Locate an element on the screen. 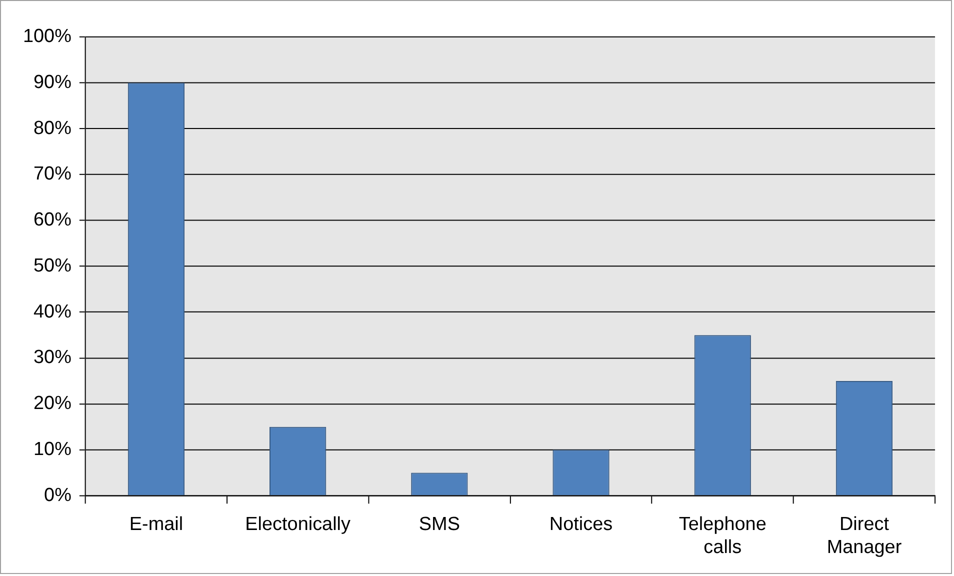 Image resolution: width=954 pixels, height=576 pixels. y-tick-label: 20% is located at coordinates (53, 403).